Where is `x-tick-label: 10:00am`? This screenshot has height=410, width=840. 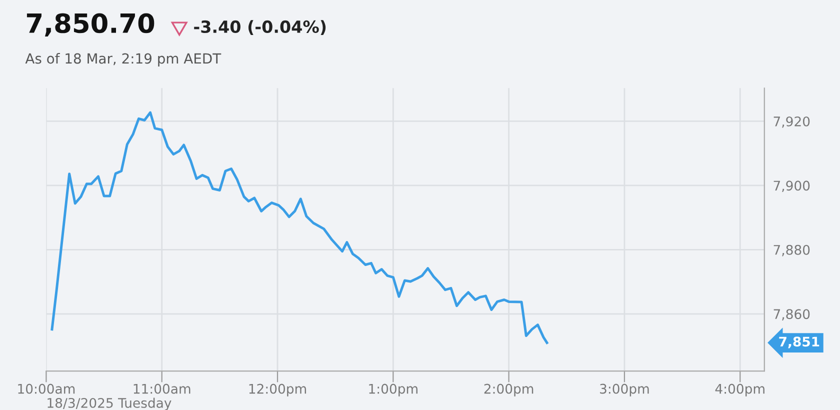 x-tick-label: 10:00am is located at coordinates (46, 389).